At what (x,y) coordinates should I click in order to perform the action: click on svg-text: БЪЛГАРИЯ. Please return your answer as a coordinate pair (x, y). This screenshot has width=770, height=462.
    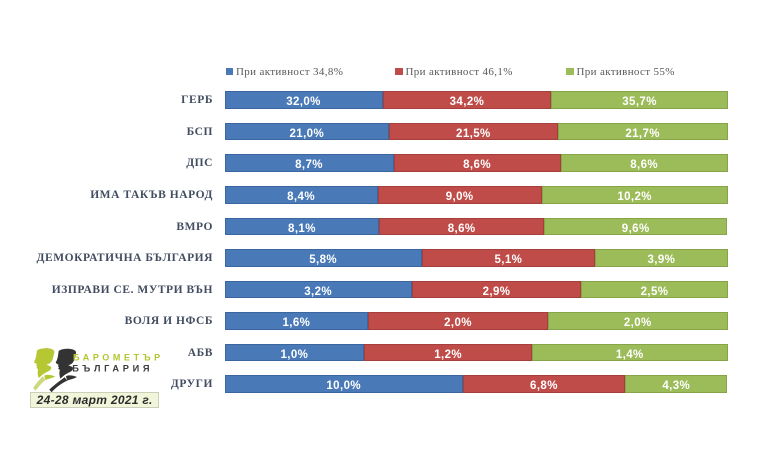
    Looking at the image, I should click on (112, 369).